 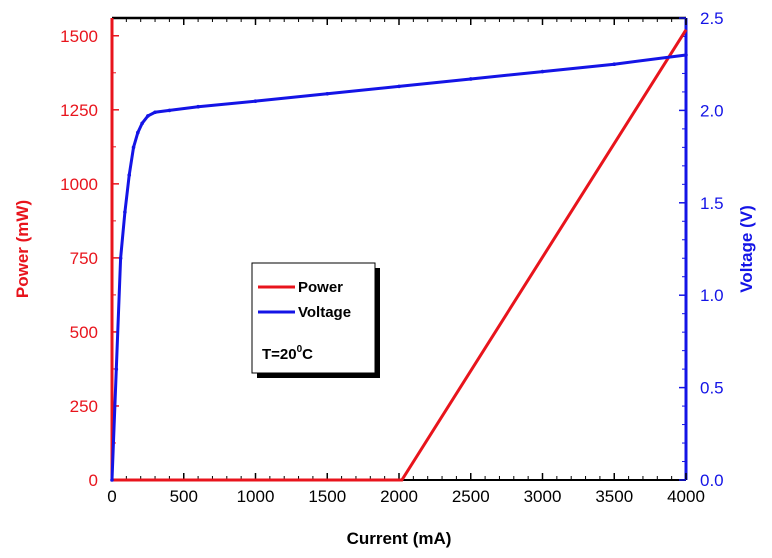 I want to click on annotation-suffix: C, so click(x=307, y=354).